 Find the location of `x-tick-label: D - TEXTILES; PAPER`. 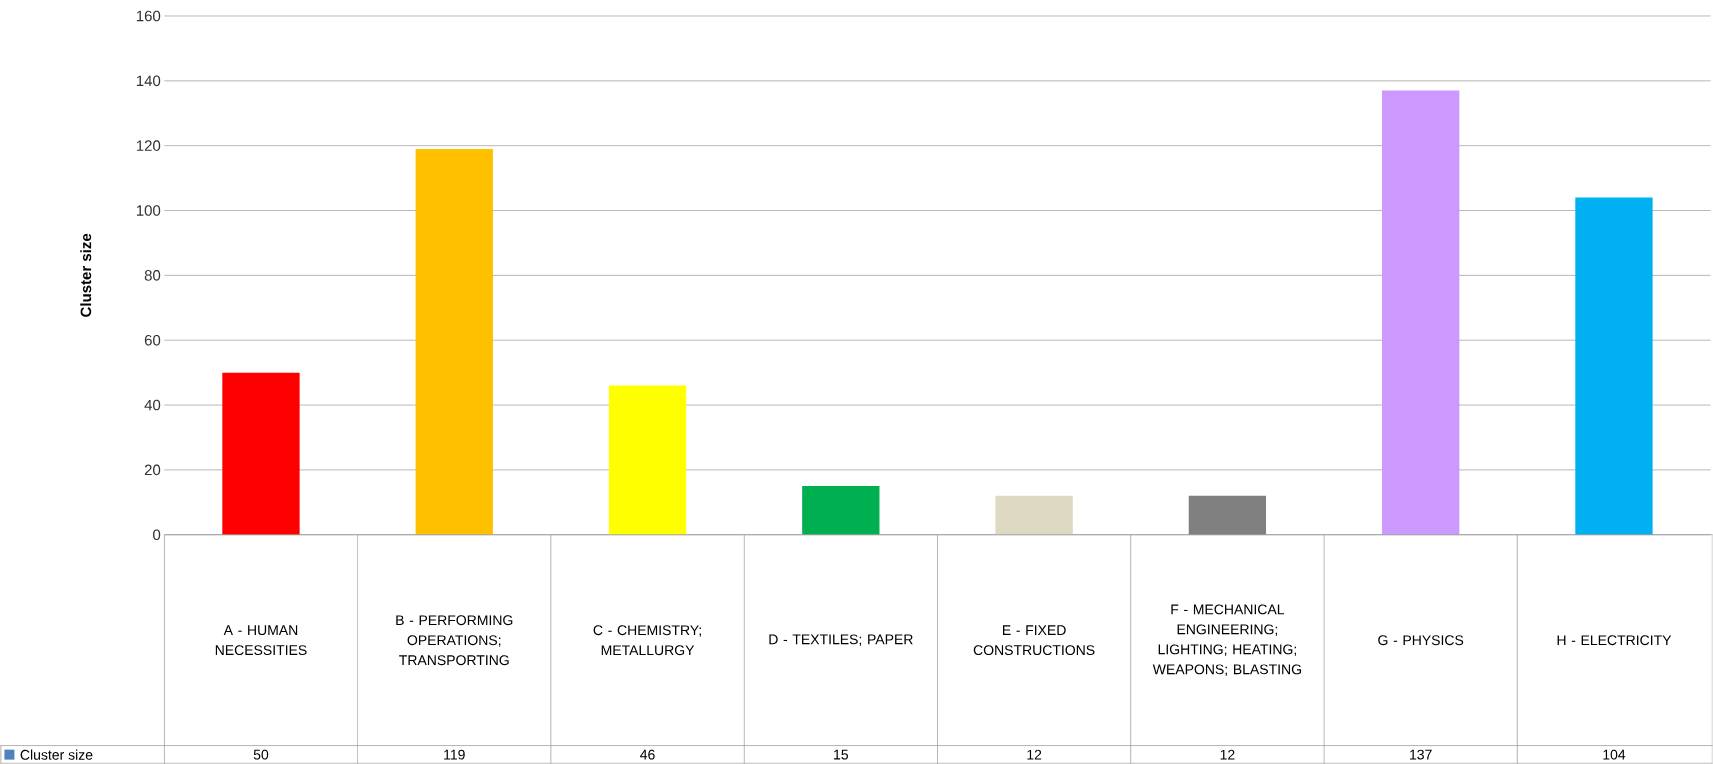

x-tick-label: D - TEXTILES; PAPER is located at coordinates (841, 640).